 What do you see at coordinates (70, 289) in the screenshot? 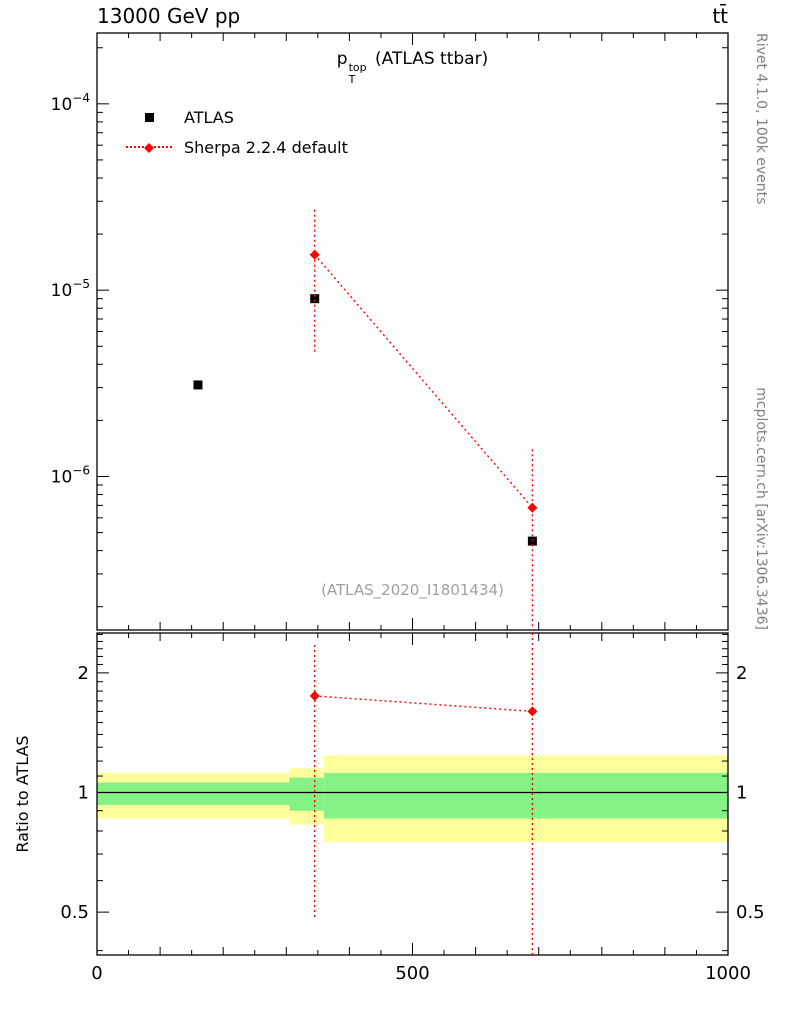
I see `y-tick-label: 10⁻⁵` at bounding box center [70, 289].